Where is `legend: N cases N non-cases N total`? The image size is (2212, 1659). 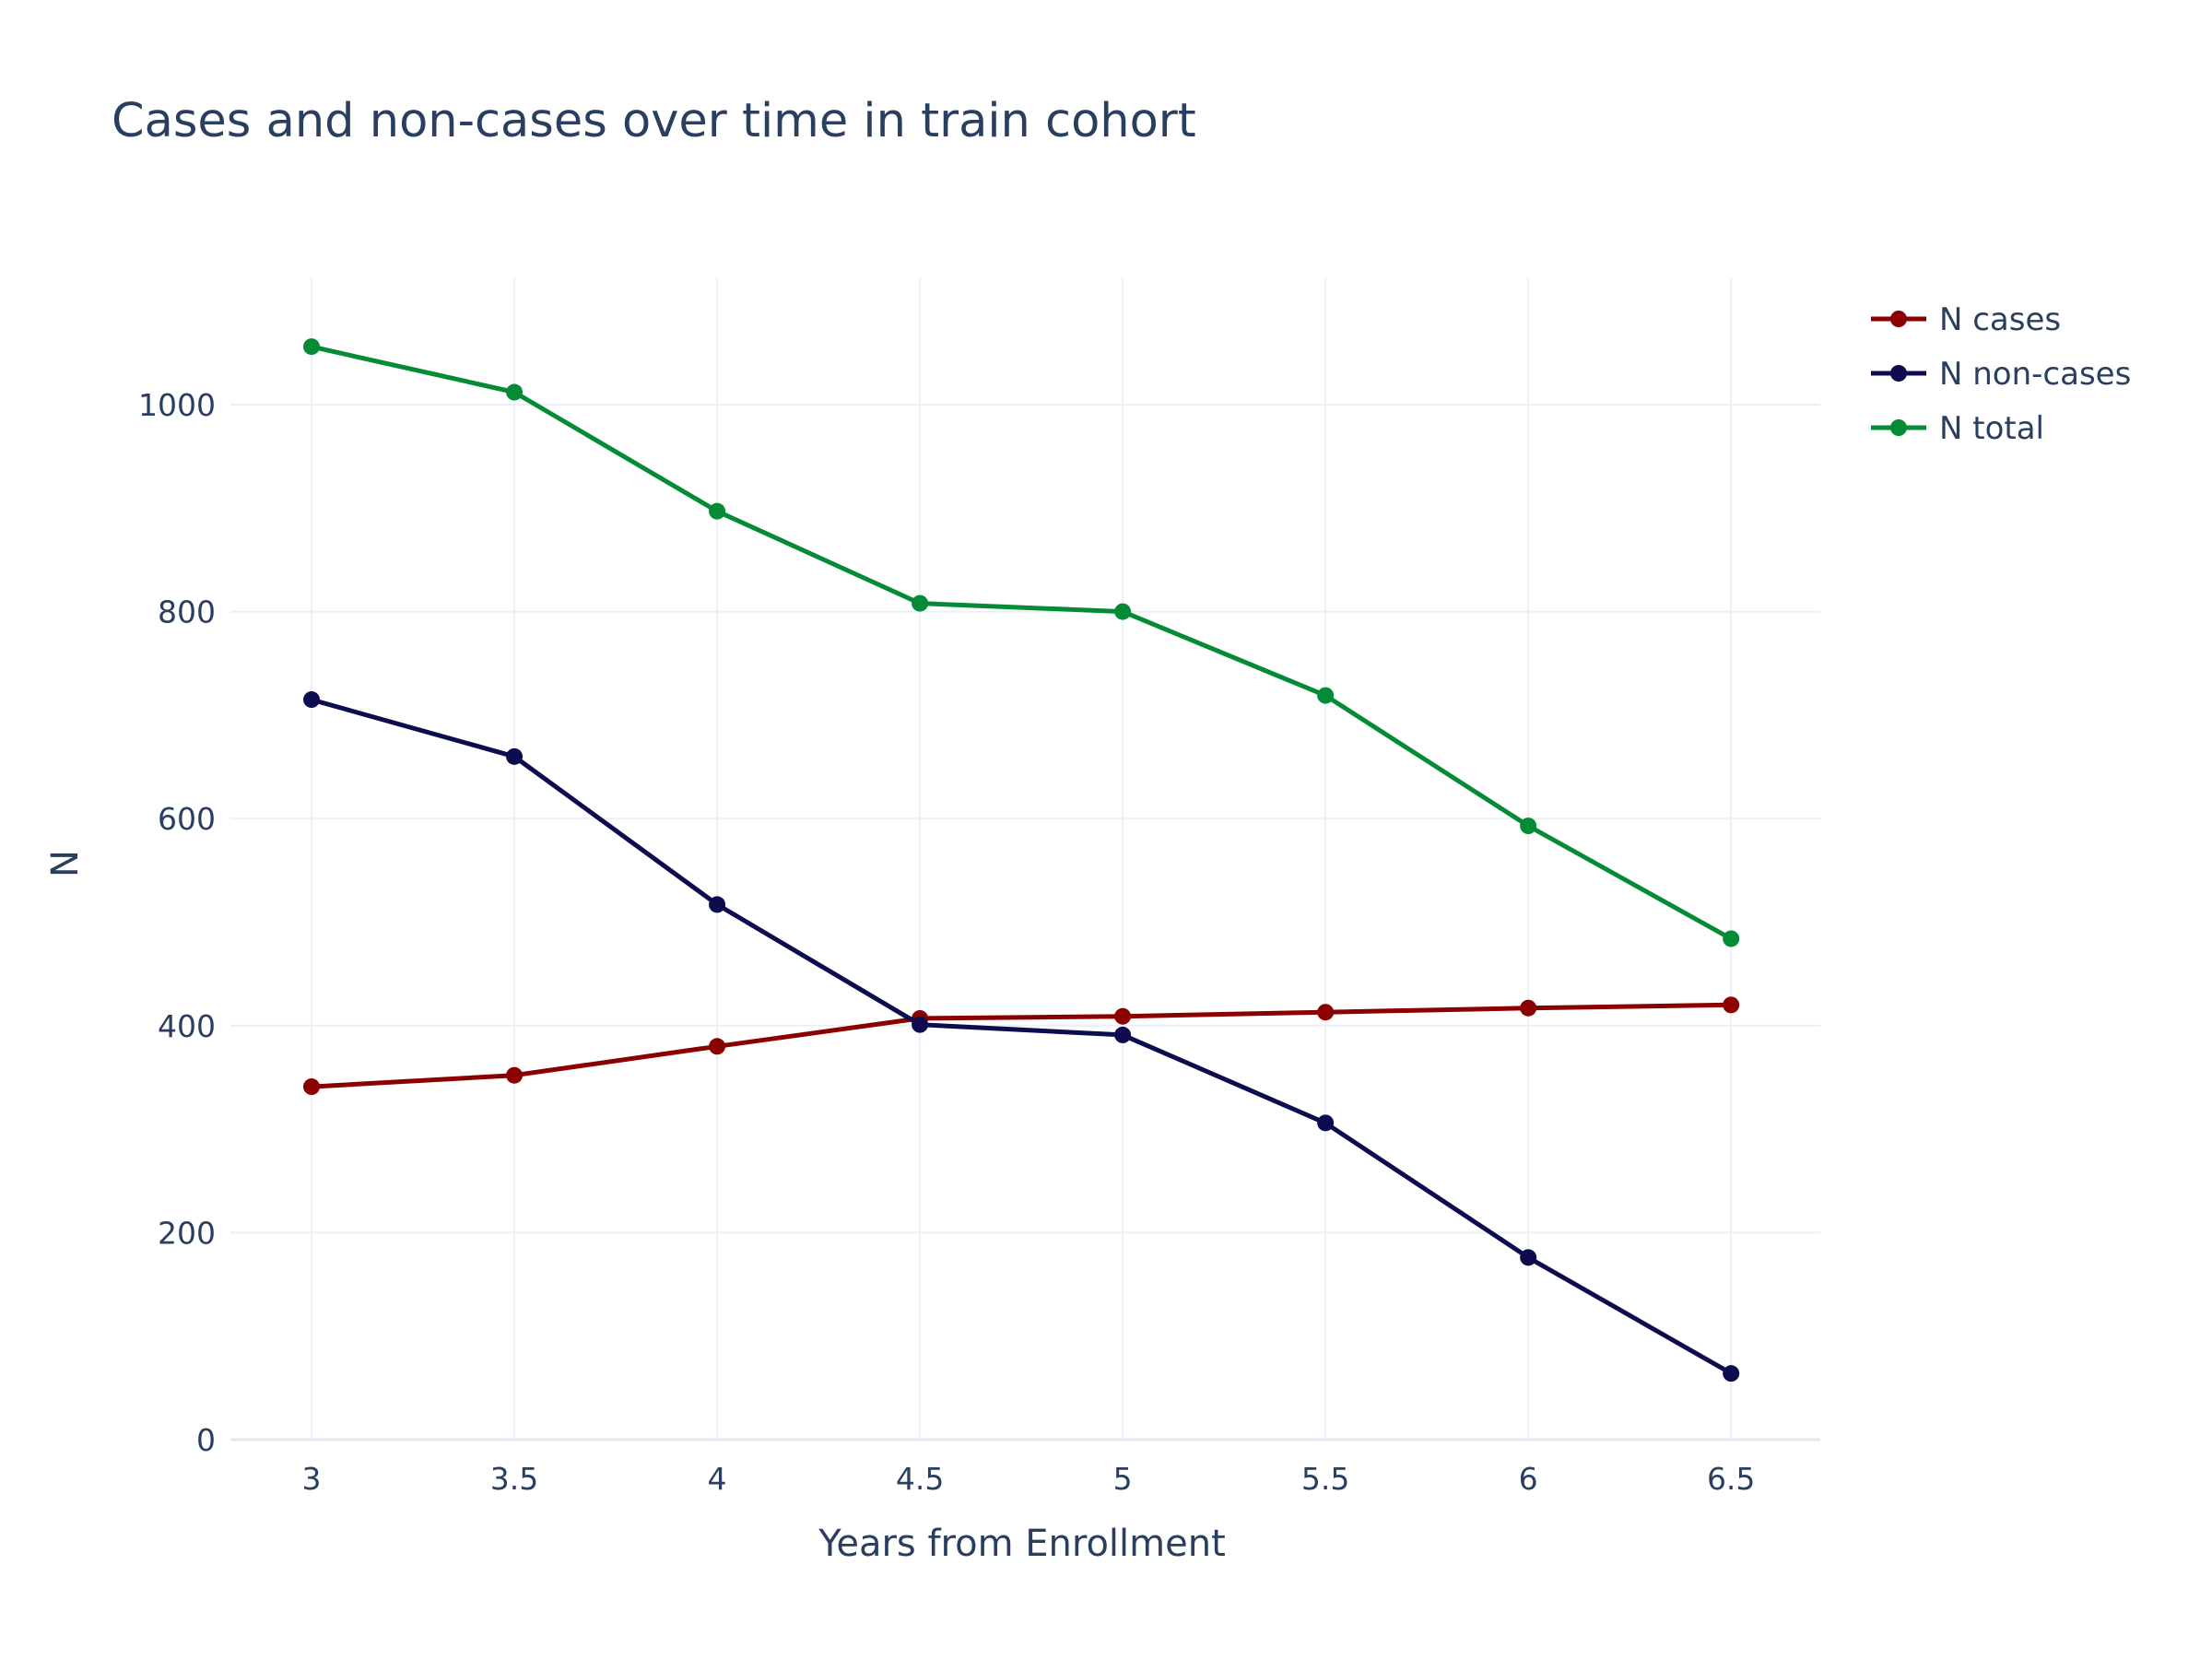
legend: N cases N non-cases N total is located at coordinates (2001, 374).